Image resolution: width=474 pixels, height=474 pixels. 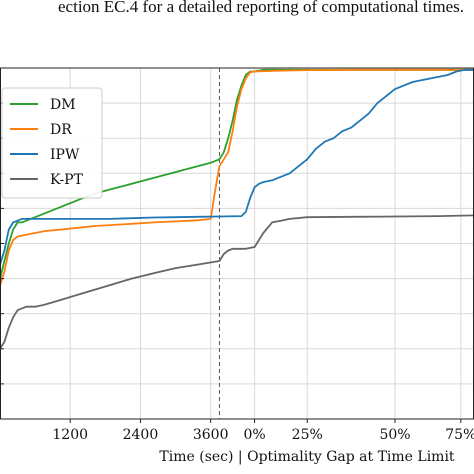 What do you see at coordinates (307, 435) in the screenshot?
I see `x-tick-label-4: 25%` at bounding box center [307, 435].